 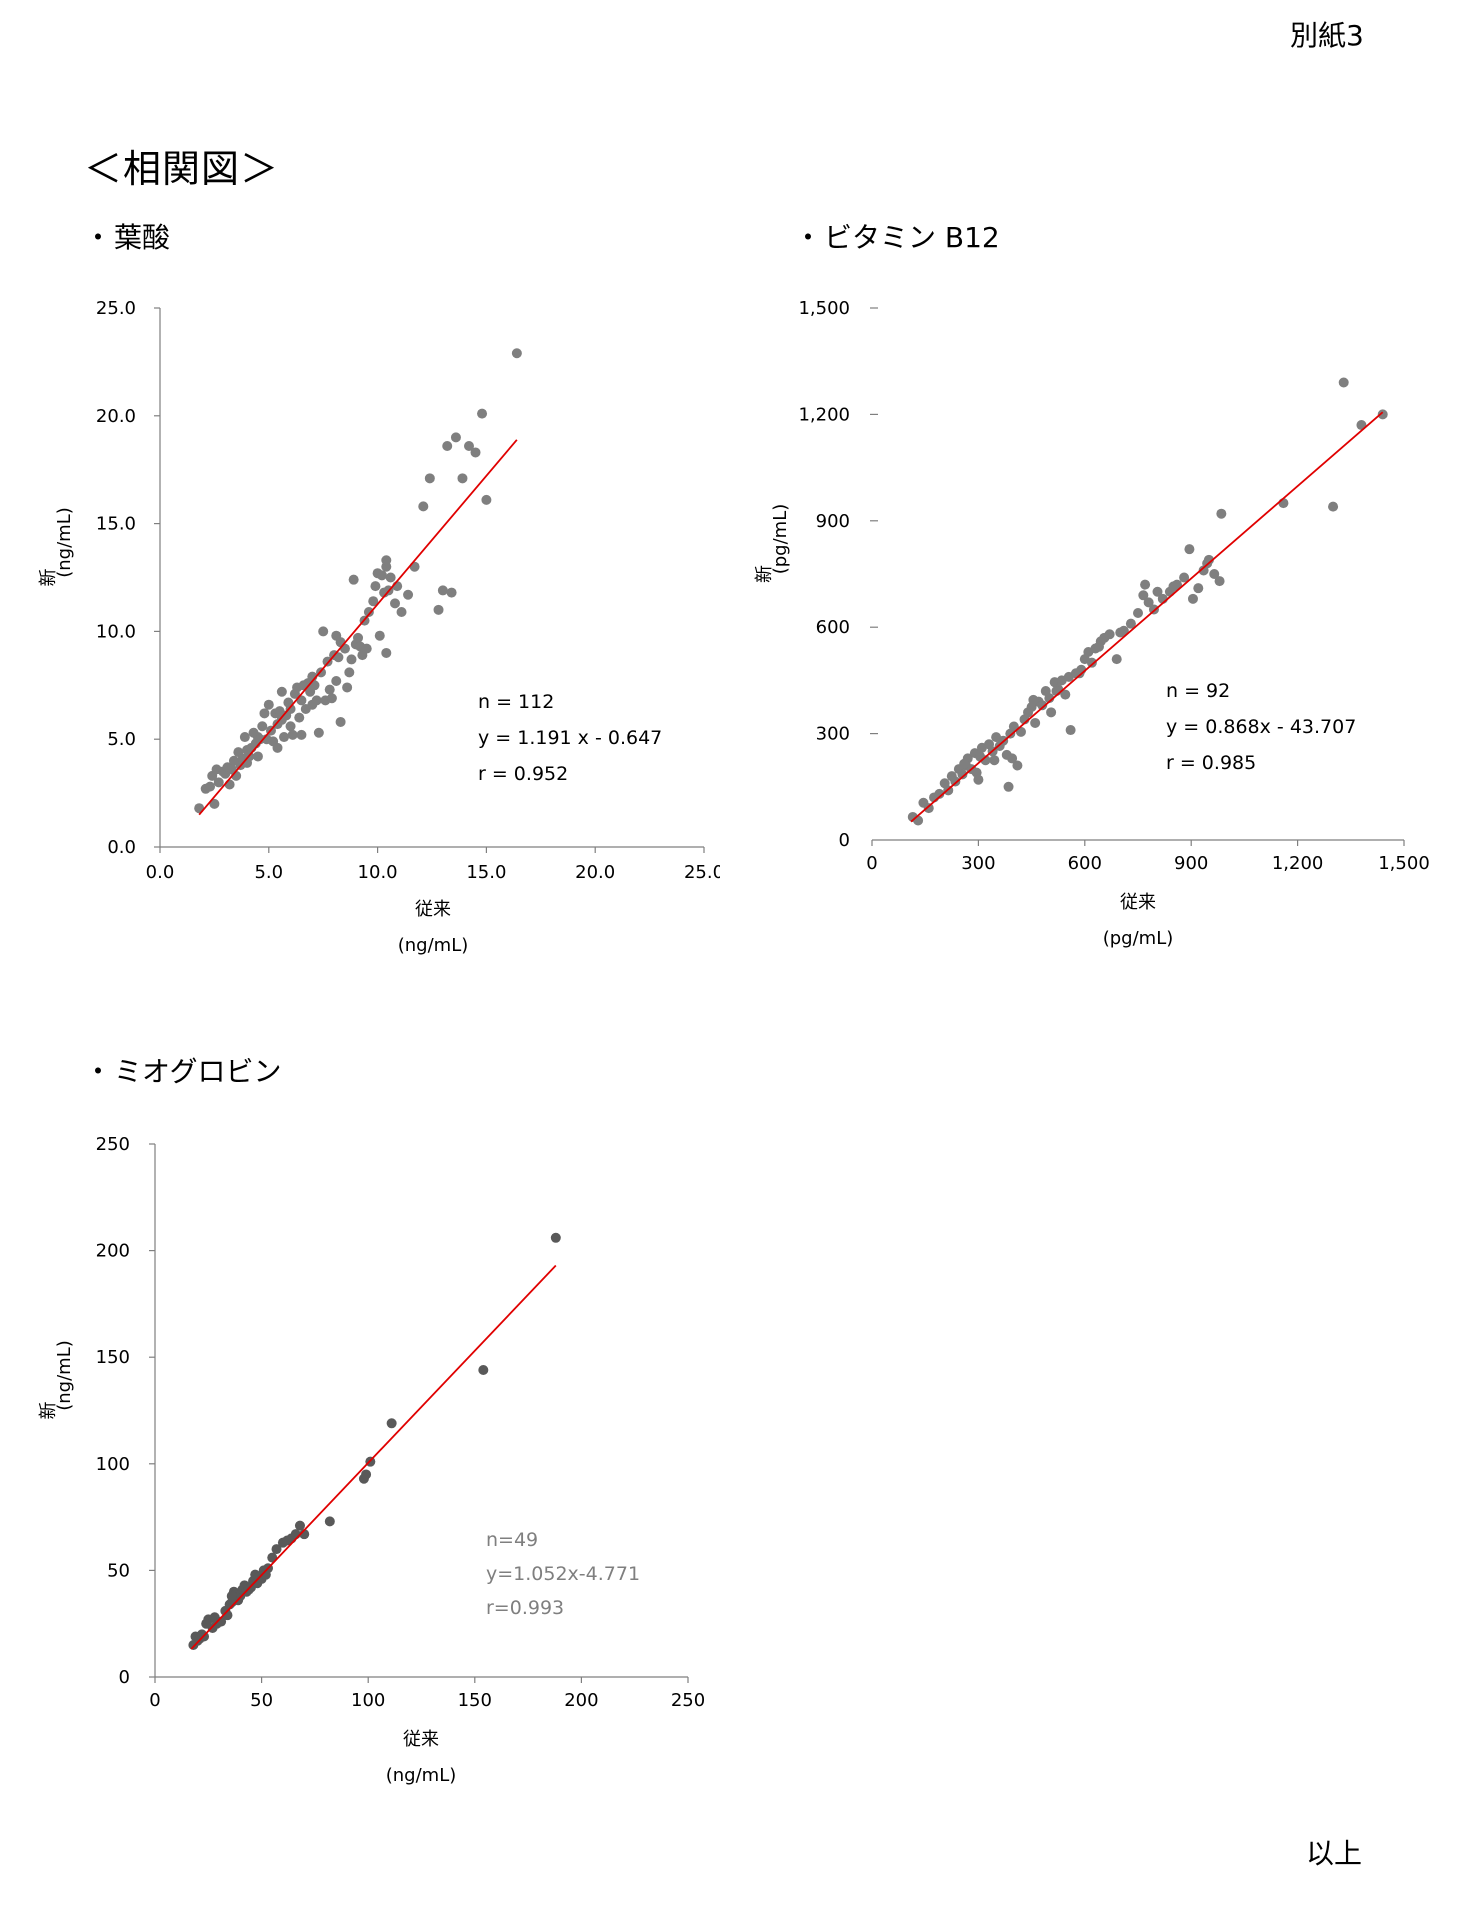 I want to click on x-tick-label: 200, so click(x=581, y=1700).